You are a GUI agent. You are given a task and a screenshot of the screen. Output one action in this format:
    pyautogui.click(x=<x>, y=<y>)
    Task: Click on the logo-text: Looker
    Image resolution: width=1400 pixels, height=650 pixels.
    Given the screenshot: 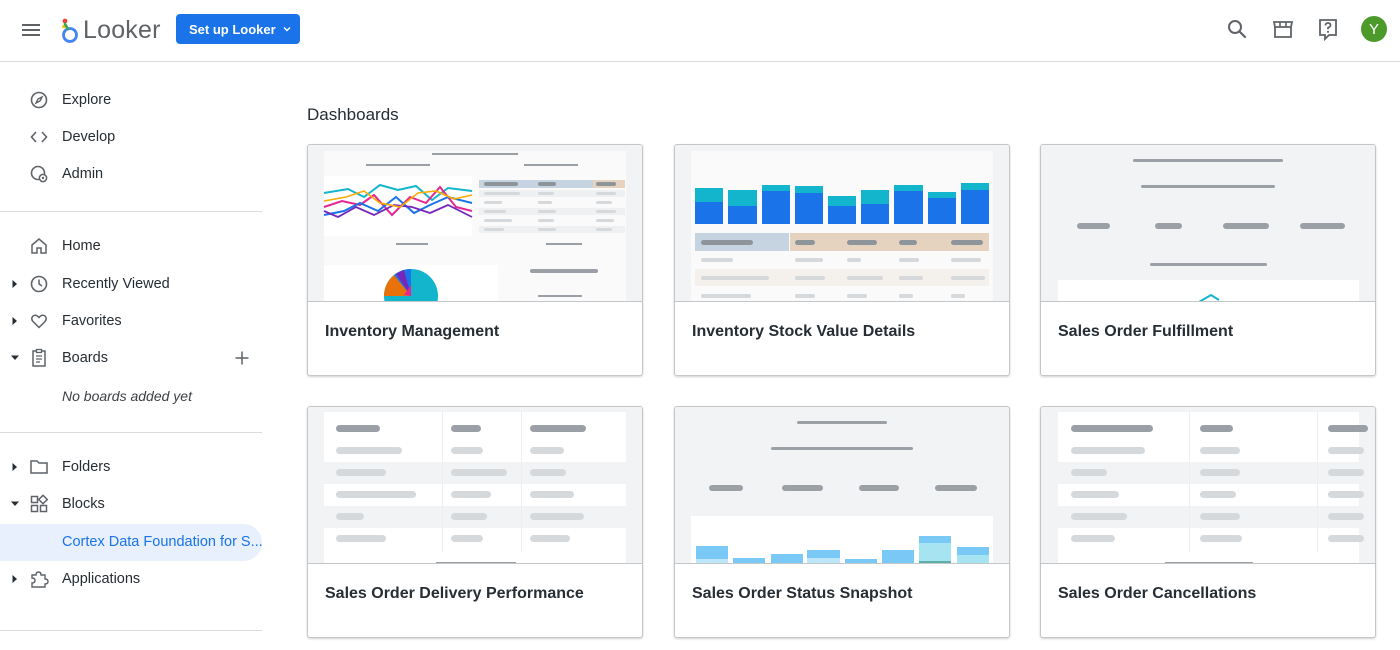 What is the action you would take?
    pyautogui.click(x=122, y=29)
    